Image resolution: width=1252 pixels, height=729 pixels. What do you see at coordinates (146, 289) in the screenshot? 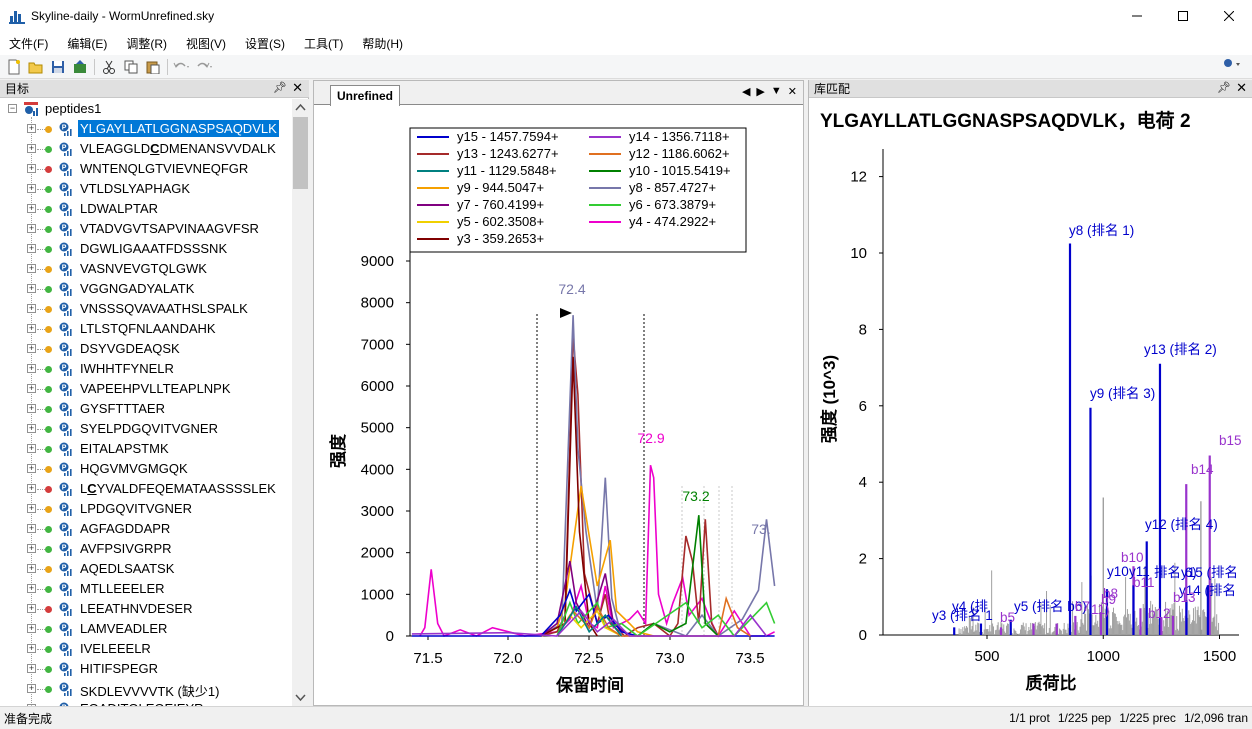
I see `tree-peptide-row: + P VGGNGADYALATK` at bounding box center [146, 289].